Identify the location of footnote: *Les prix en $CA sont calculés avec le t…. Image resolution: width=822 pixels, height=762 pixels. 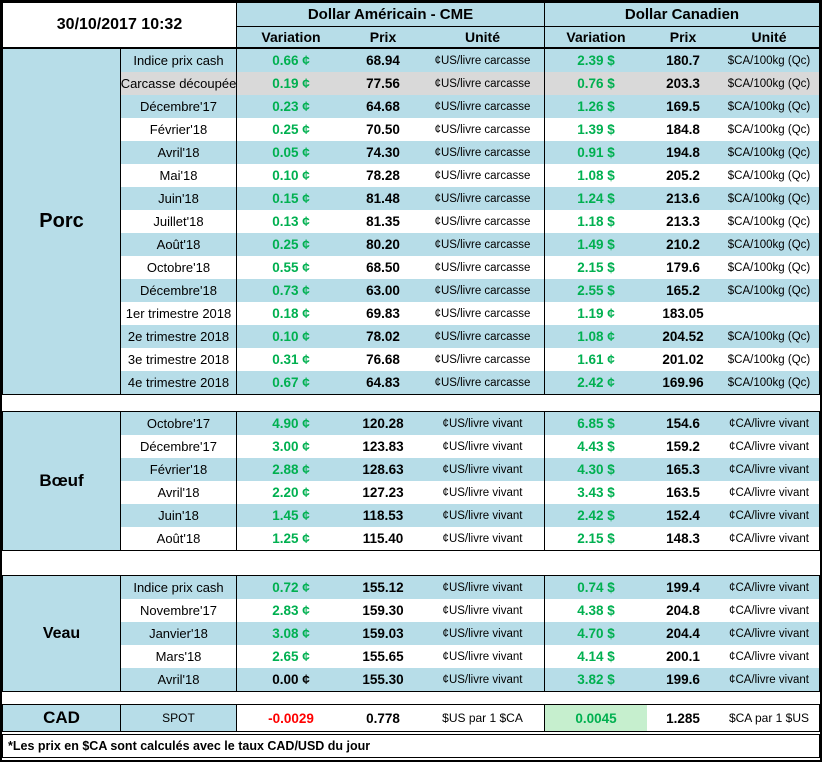
(411, 746).